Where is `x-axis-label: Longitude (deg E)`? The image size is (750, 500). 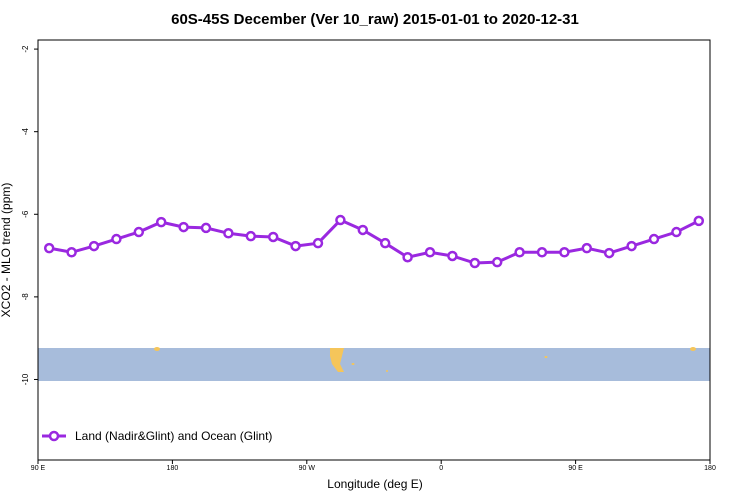 x-axis-label: Longitude (deg E) is located at coordinates (374, 484).